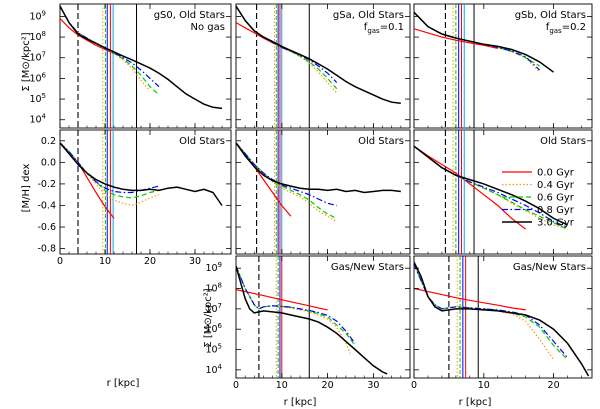 Image resolution: width=600 pixels, height=409 pixels. What do you see at coordinates (384, 28) in the screenshot?
I see `panel-title: fgas=0.1` at bounding box center [384, 28].